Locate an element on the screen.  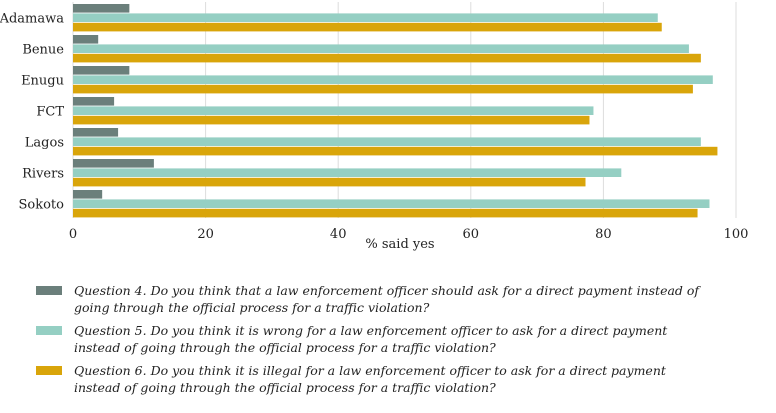
category-label: Sokoto is located at coordinates (42, 205).